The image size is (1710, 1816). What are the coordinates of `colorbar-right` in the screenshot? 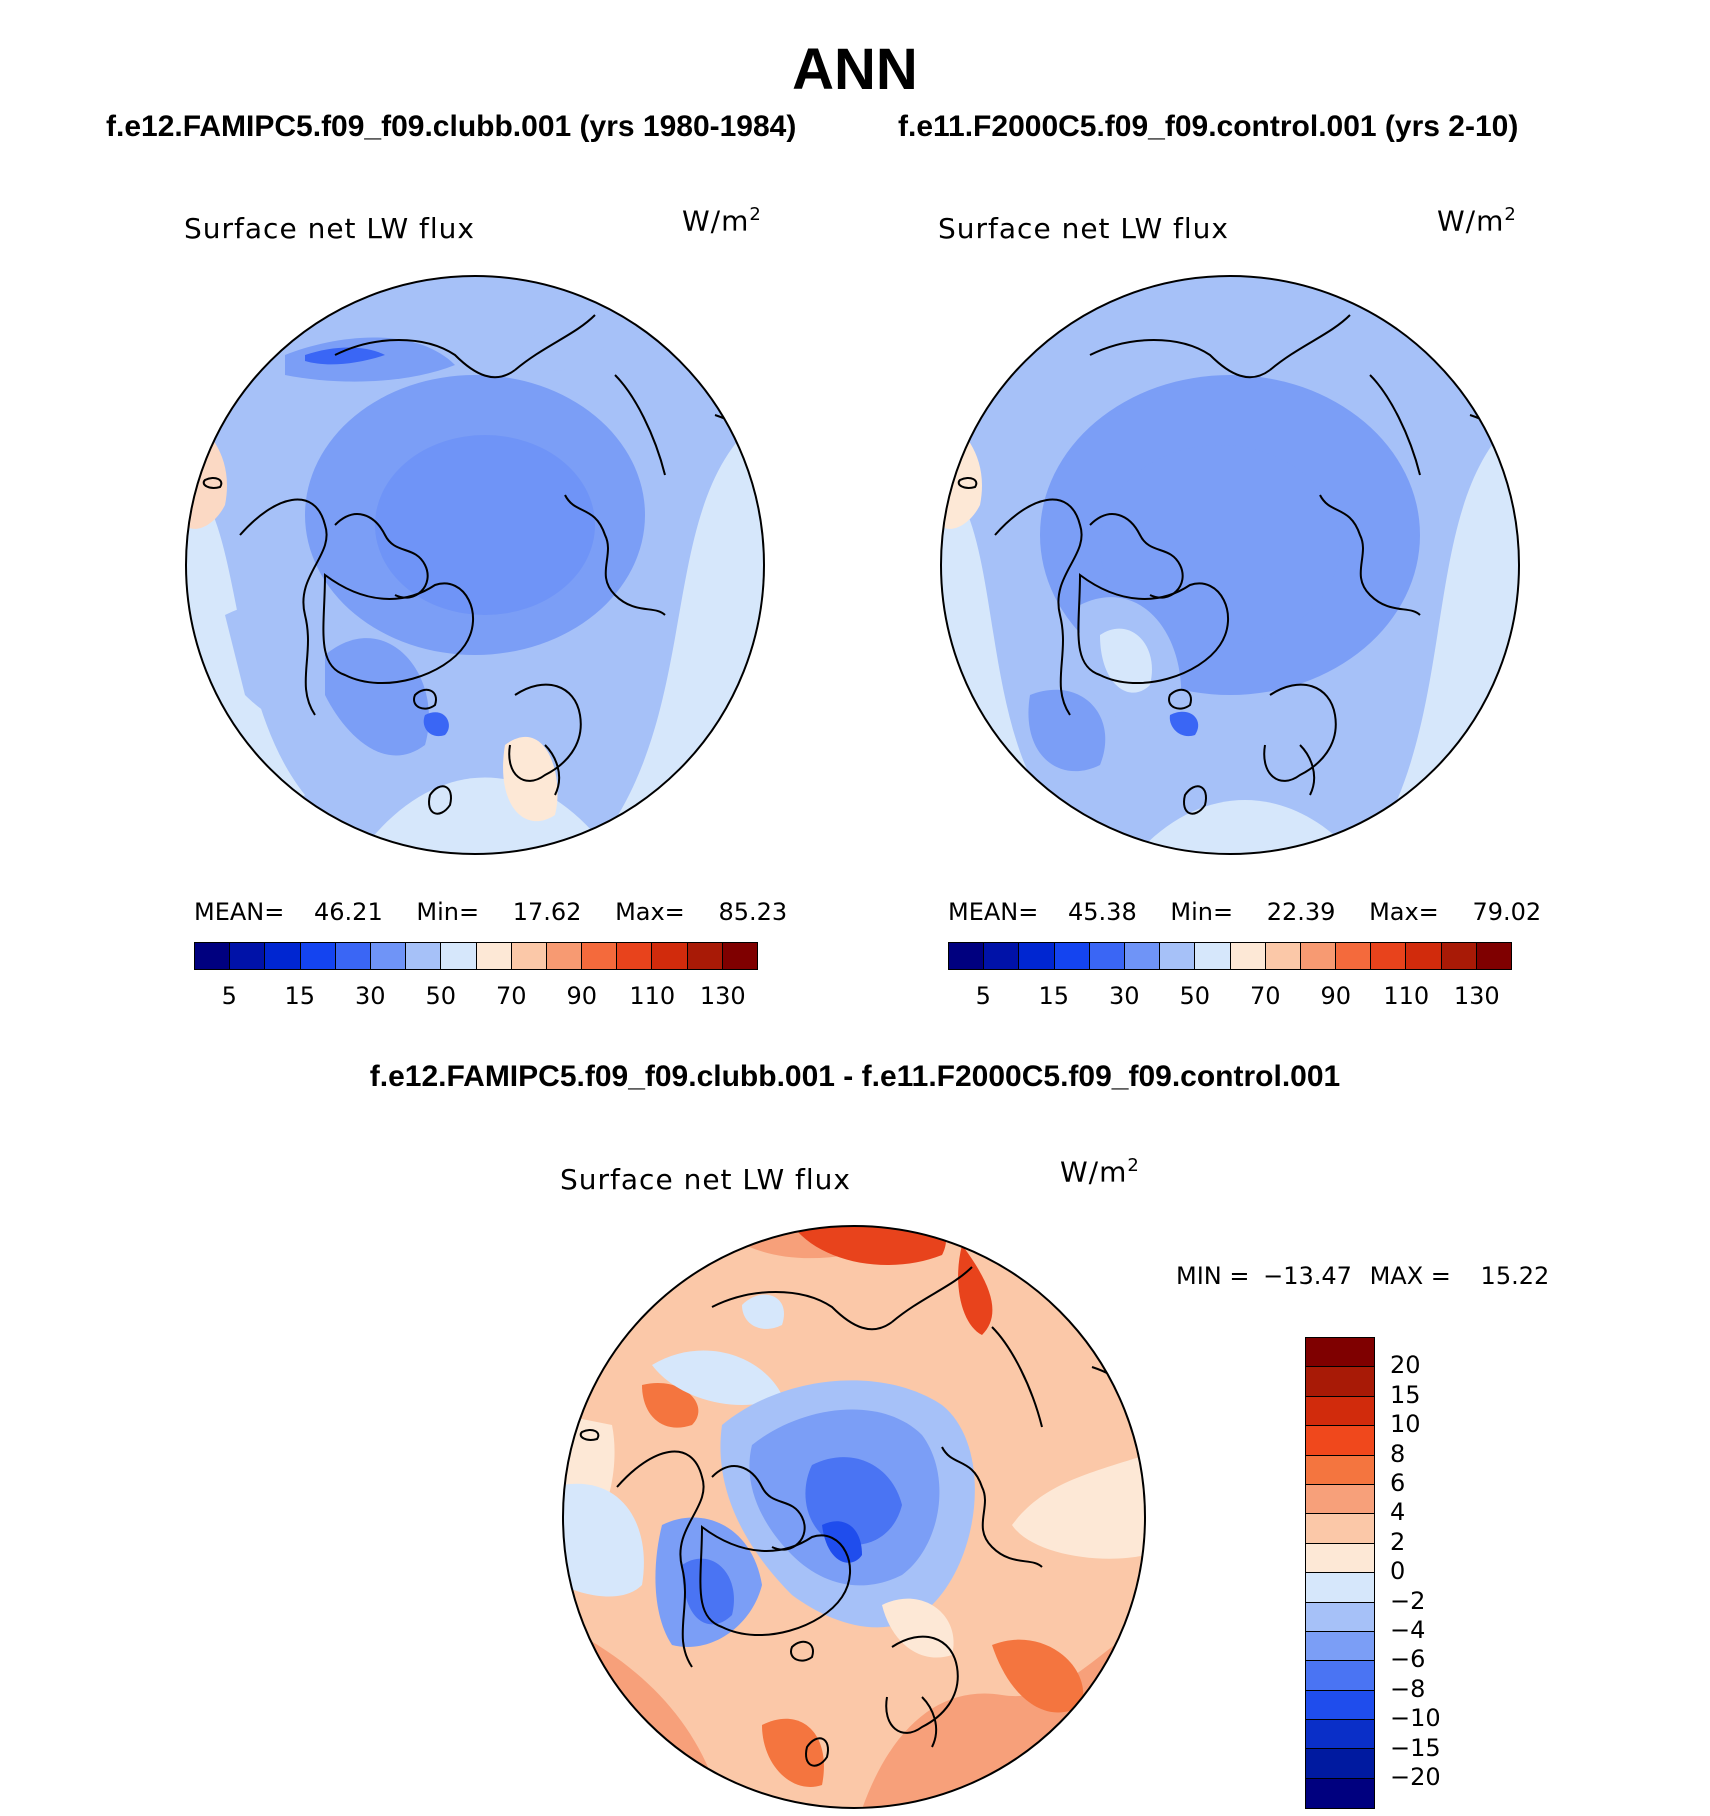 It's located at (1230, 956).